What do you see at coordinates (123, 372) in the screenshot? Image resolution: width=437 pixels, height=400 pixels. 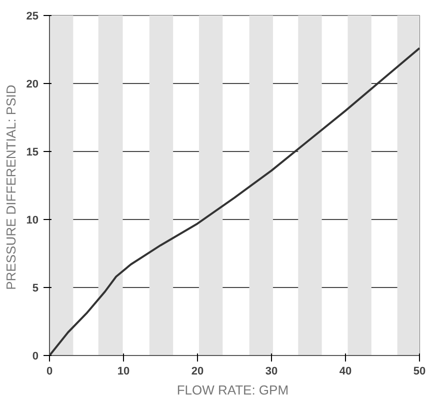 I see `x-tick-label: 10` at bounding box center [123, 372].